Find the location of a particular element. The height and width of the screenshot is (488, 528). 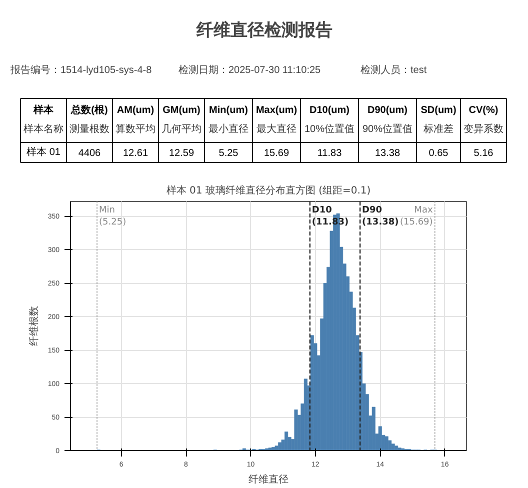

x-axis-title: 纤维直径 is located at coordinates (268, 480).